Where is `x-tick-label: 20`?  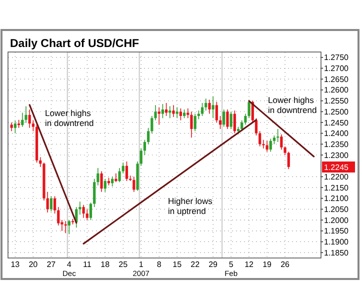 x-tick-label: 20 is located at coordinates (33, 264).